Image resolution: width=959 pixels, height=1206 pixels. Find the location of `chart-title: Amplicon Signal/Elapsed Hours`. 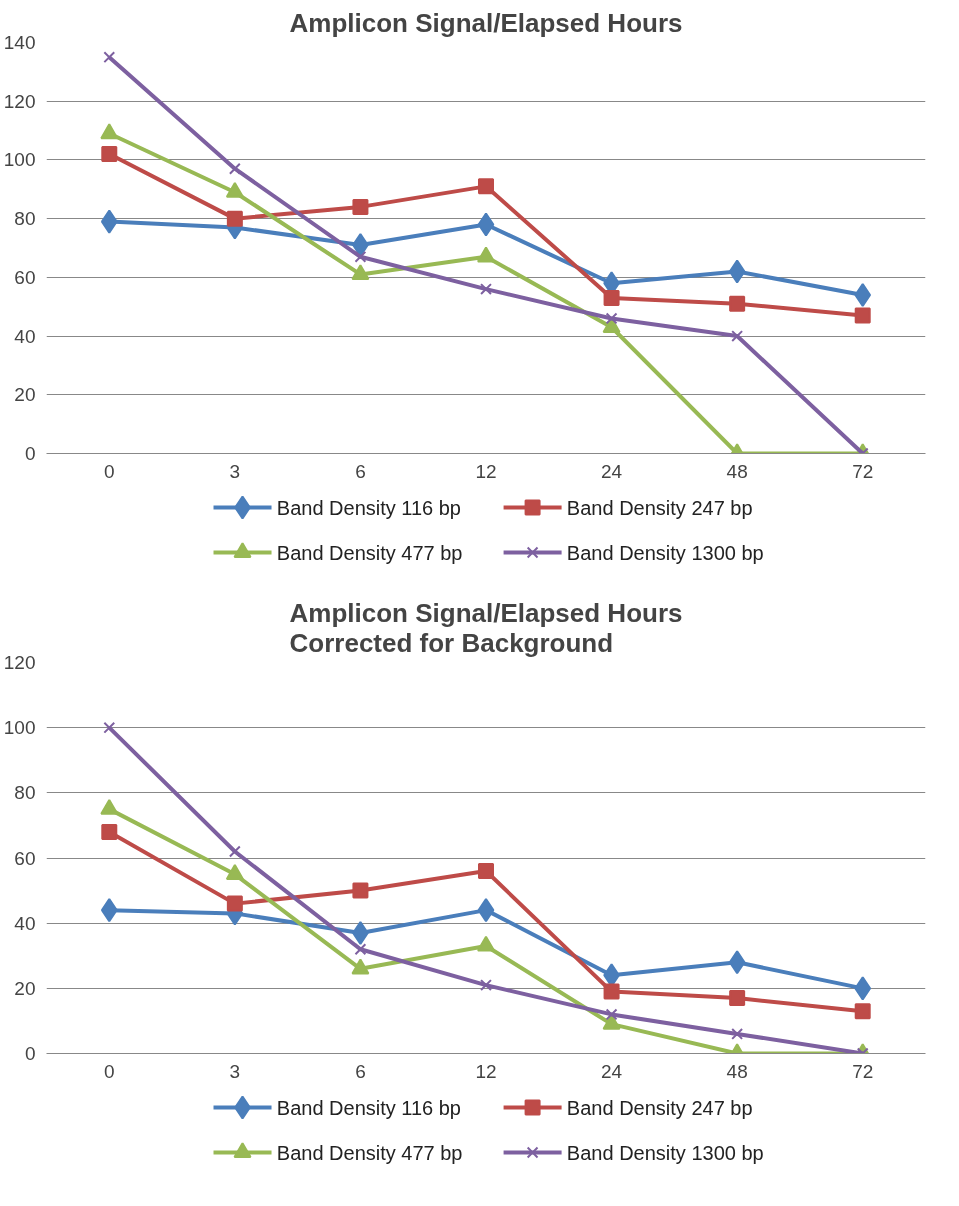

chart-title: Amplicon Signal/Elapsed Hours is located at coordinates (486, 22).